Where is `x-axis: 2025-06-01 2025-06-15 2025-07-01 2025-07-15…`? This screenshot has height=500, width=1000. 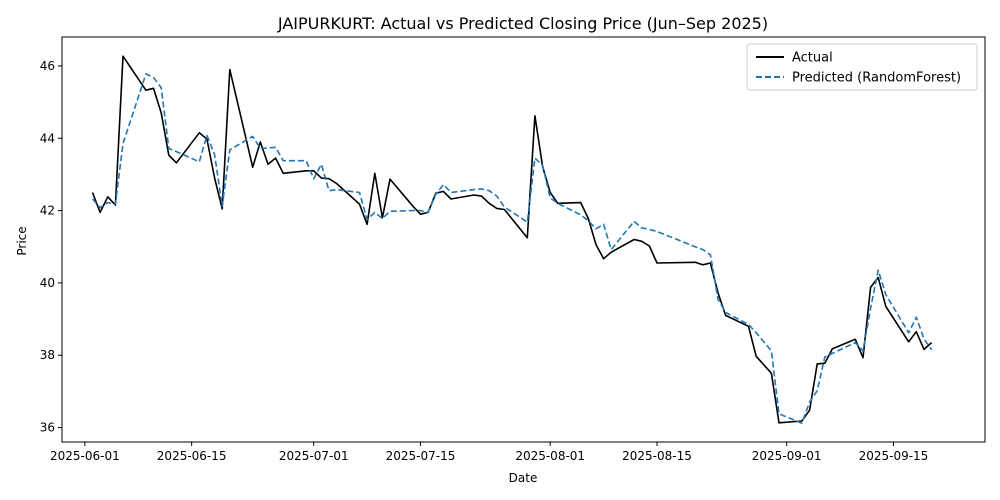 x-axis: 2025-06-01 2025-06-15 2025-07-01 2025-07-15… is located at coordinates (489, 452).